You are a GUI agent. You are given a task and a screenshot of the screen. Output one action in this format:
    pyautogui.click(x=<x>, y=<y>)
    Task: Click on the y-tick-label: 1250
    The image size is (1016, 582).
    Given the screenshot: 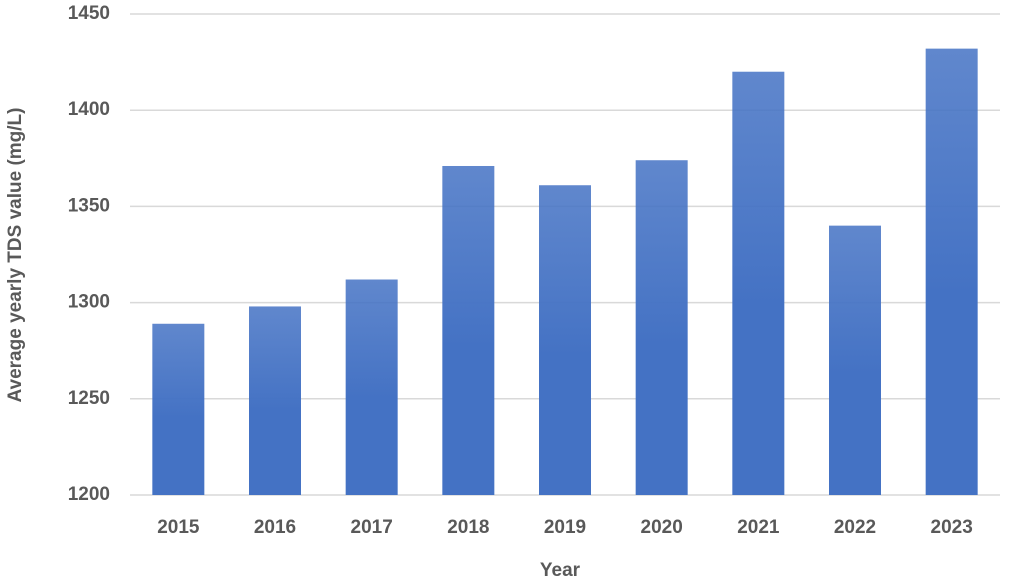 What is the action you would take?
    pyautogui.click(x=89, y=398)
    